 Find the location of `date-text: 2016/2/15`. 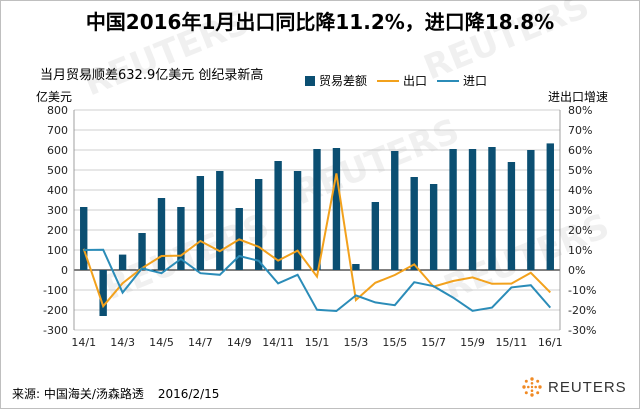

date-text: 2016/2/15 is located at coordinates (188, 394).